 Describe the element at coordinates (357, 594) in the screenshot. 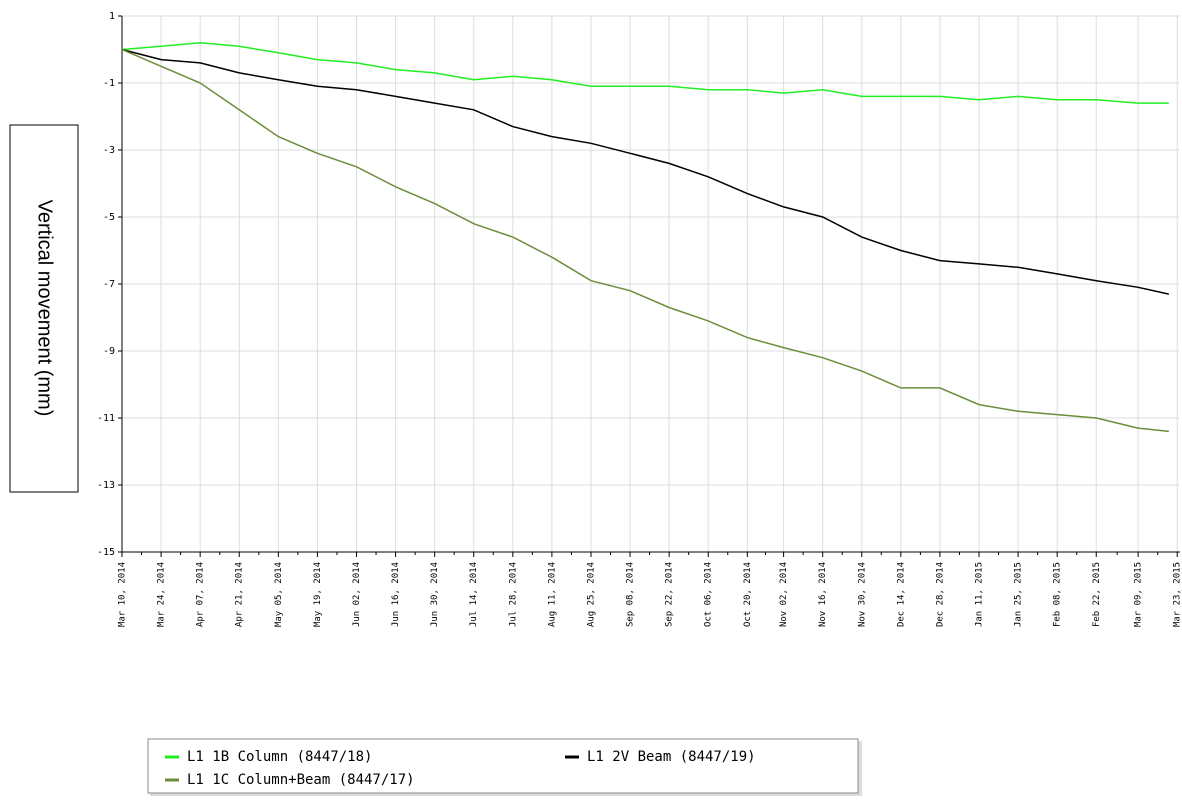

I see `x-tick-label: Jun 02, 2014` at that location.